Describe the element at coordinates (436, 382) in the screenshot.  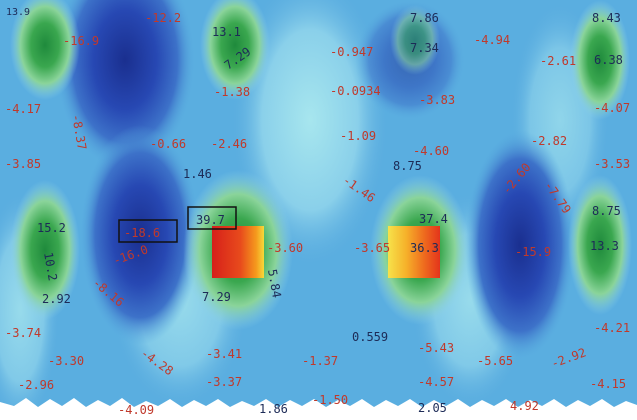
I see `contour-value-label: -4.57` at that location.